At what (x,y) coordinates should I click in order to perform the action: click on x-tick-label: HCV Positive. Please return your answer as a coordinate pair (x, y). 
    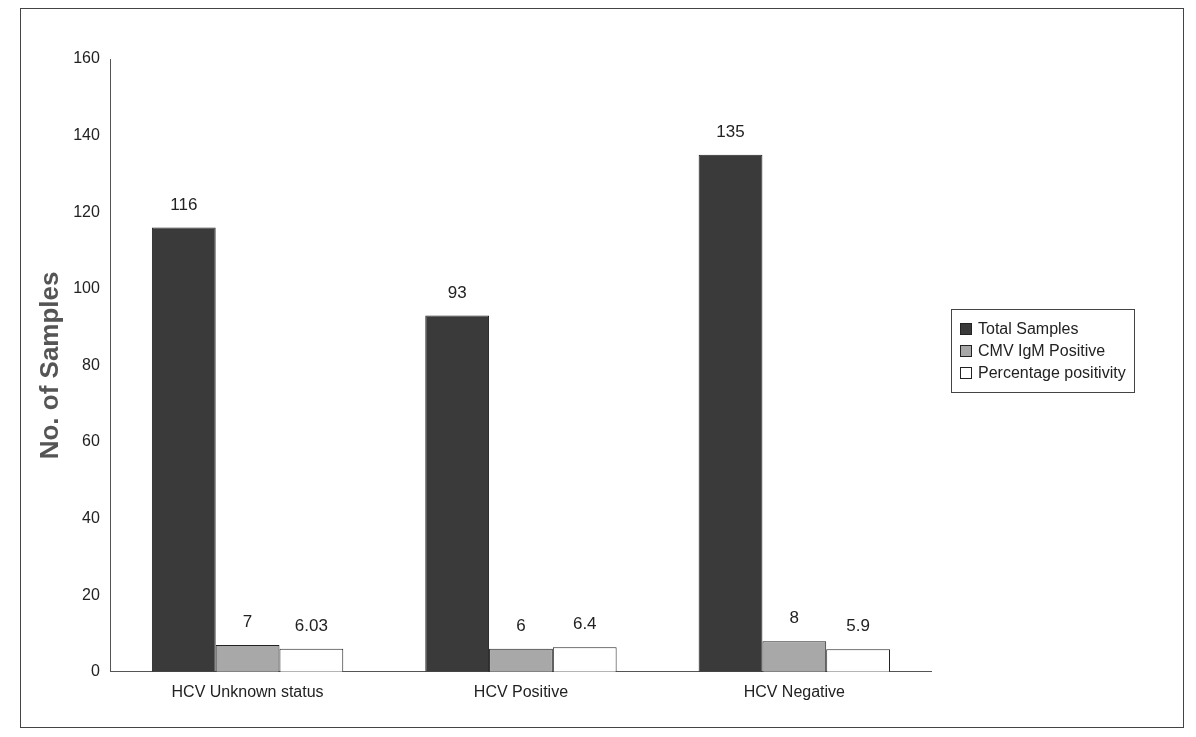
    Looking at the image, I should click on (521, 691).